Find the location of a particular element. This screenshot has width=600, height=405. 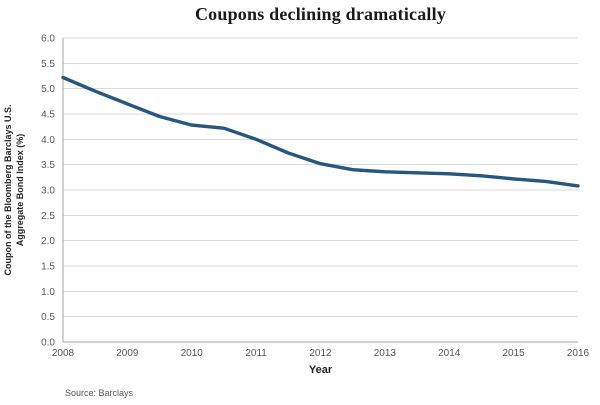

x-axis-label: Year is located at coordinates (320, 370).